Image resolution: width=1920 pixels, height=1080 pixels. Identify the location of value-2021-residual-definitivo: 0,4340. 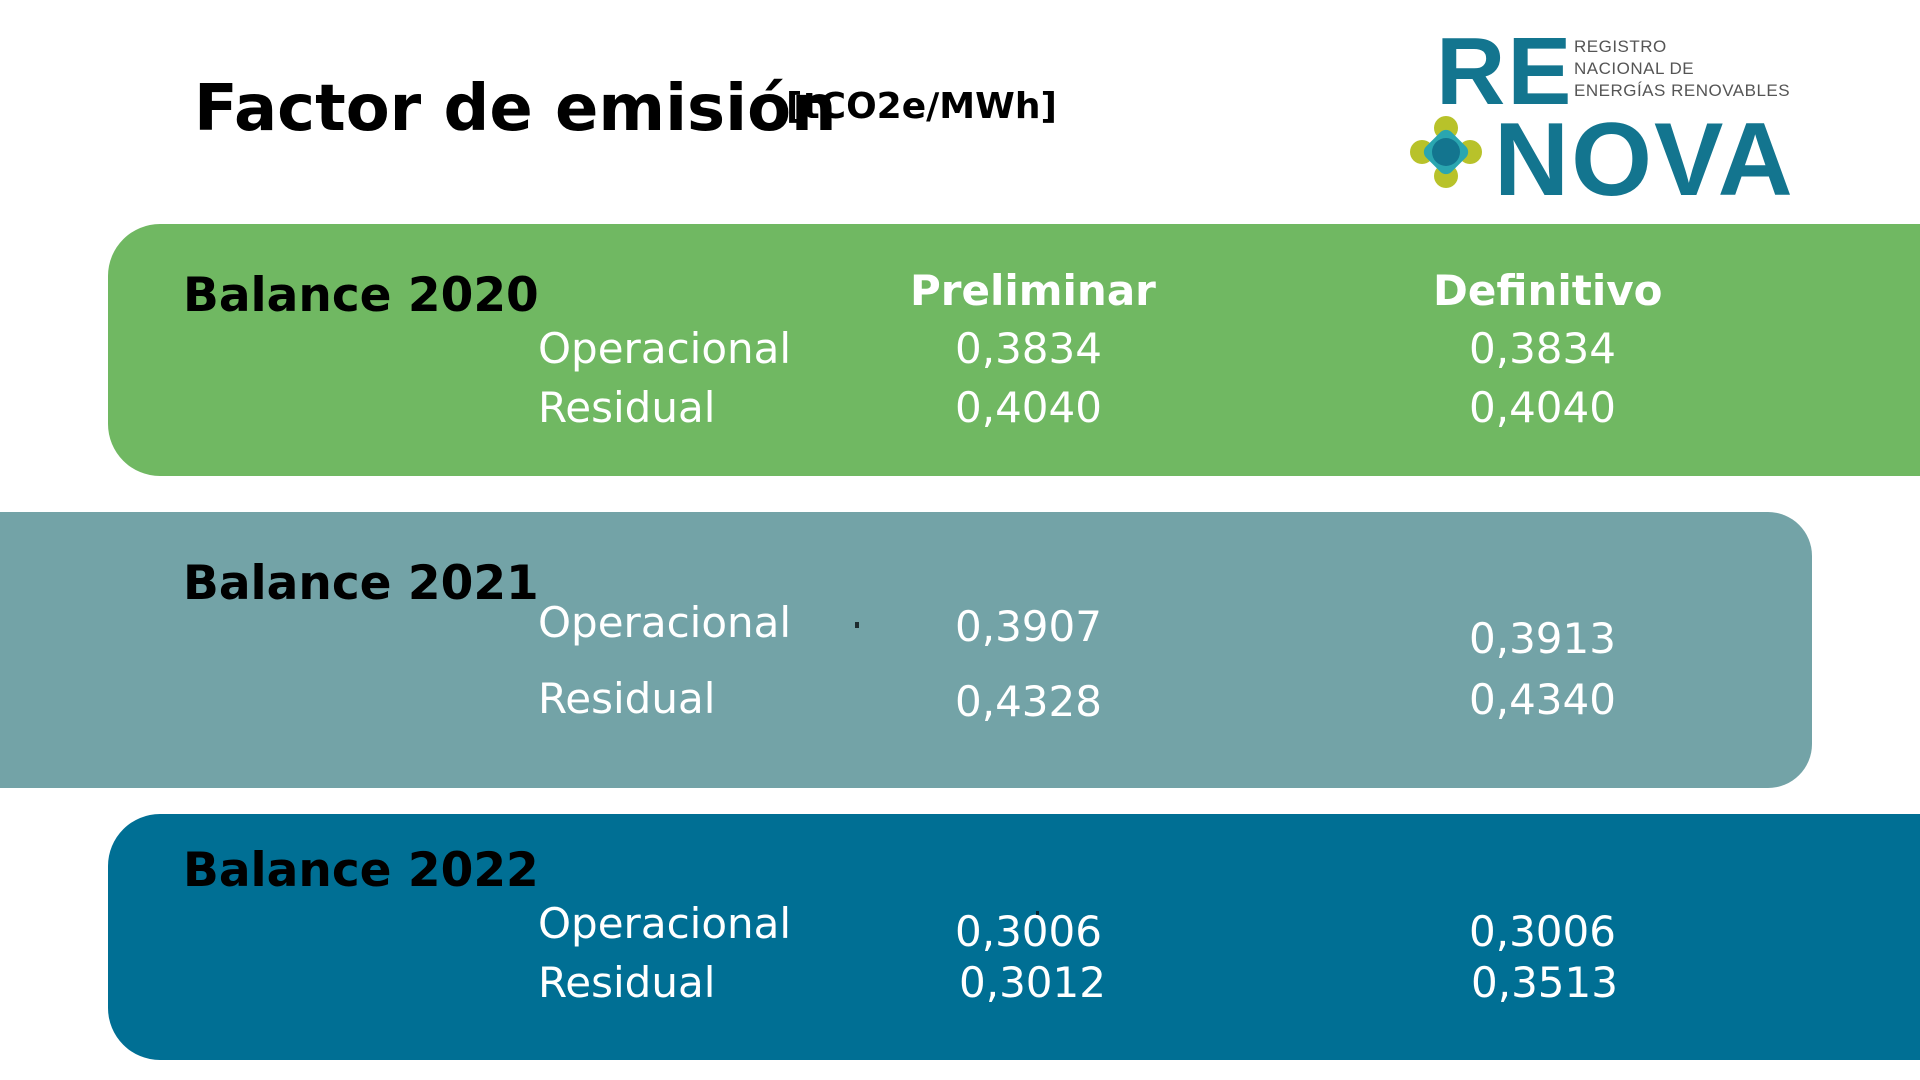
(1542, 699).